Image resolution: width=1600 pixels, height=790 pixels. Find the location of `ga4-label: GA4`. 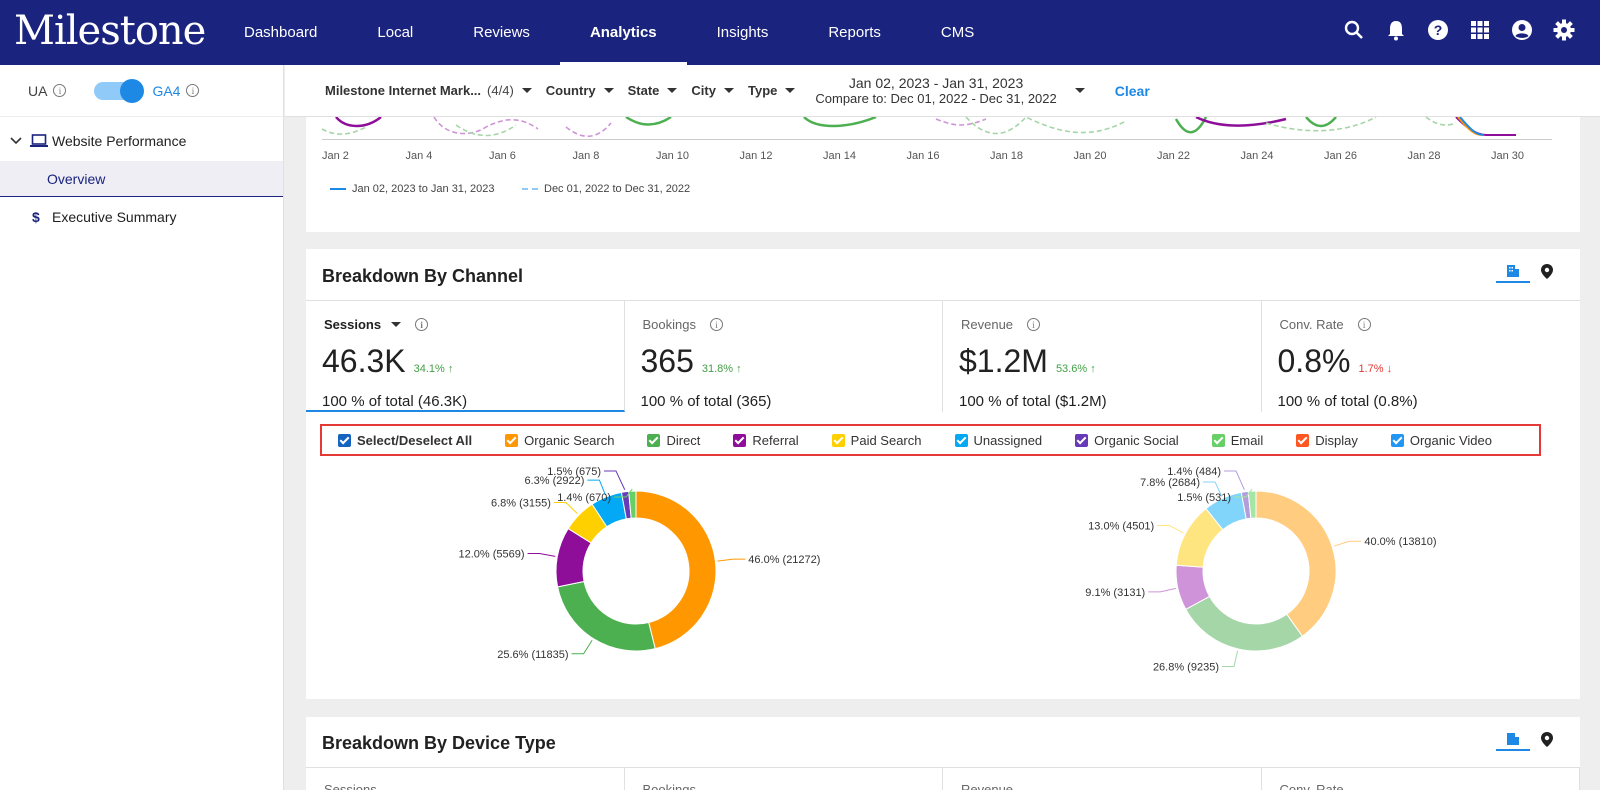

ga4-label: GA4 is located at coordinates (166, 90).